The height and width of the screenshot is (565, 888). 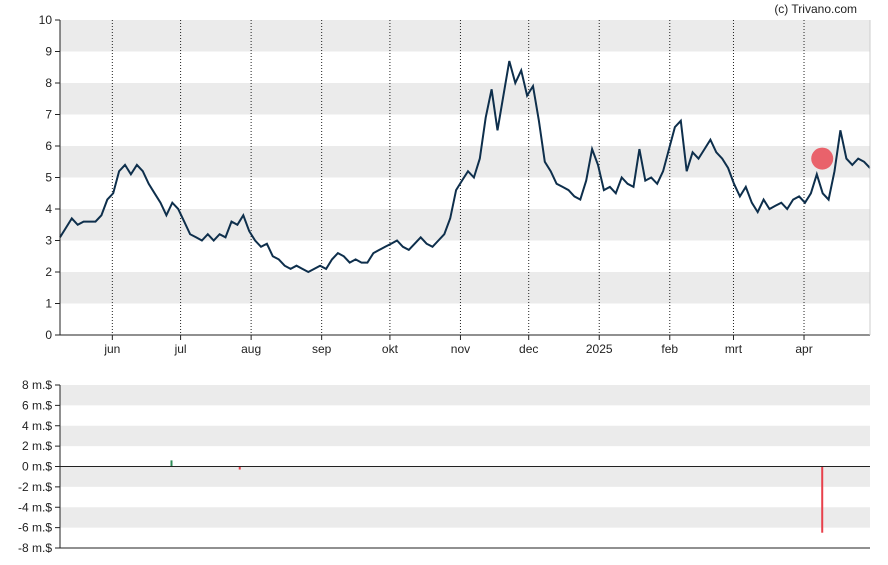 I want to click on y-tick-label: 2, so click(x=48, y=272).